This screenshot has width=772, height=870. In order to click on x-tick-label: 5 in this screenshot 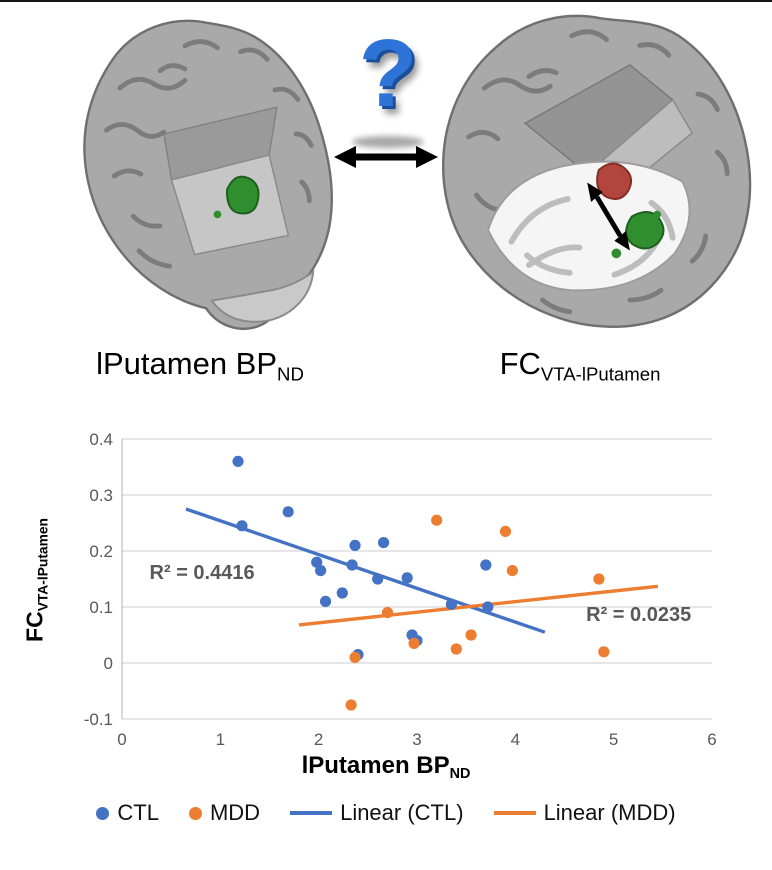, I will do `click(613, 739)`.